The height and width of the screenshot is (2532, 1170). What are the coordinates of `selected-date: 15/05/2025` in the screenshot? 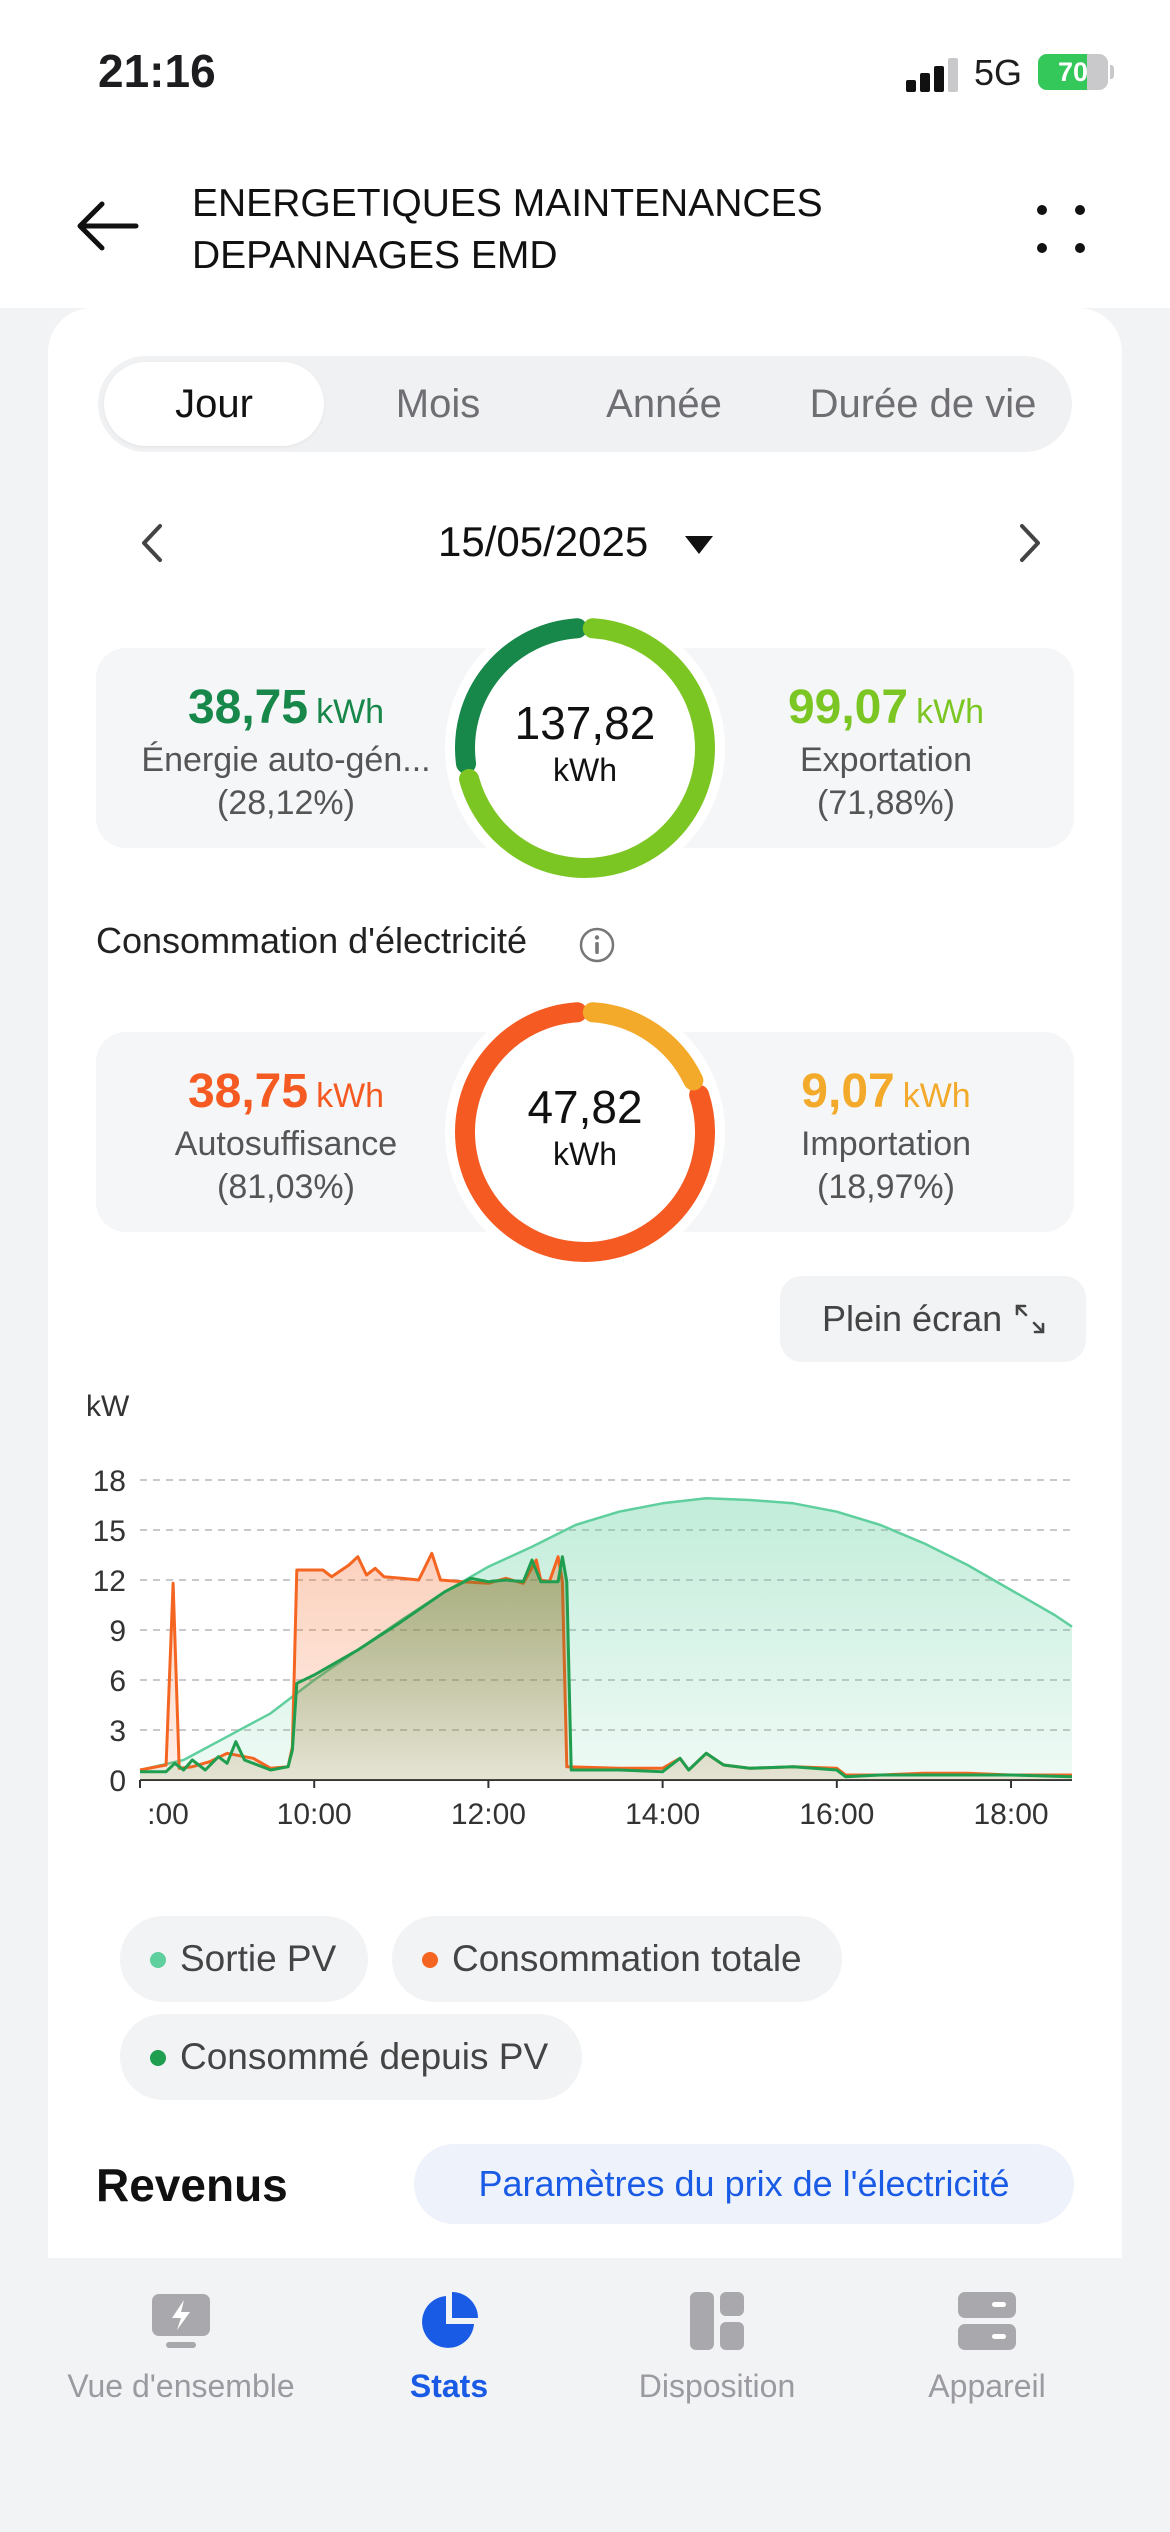 It's located at (543, 541).